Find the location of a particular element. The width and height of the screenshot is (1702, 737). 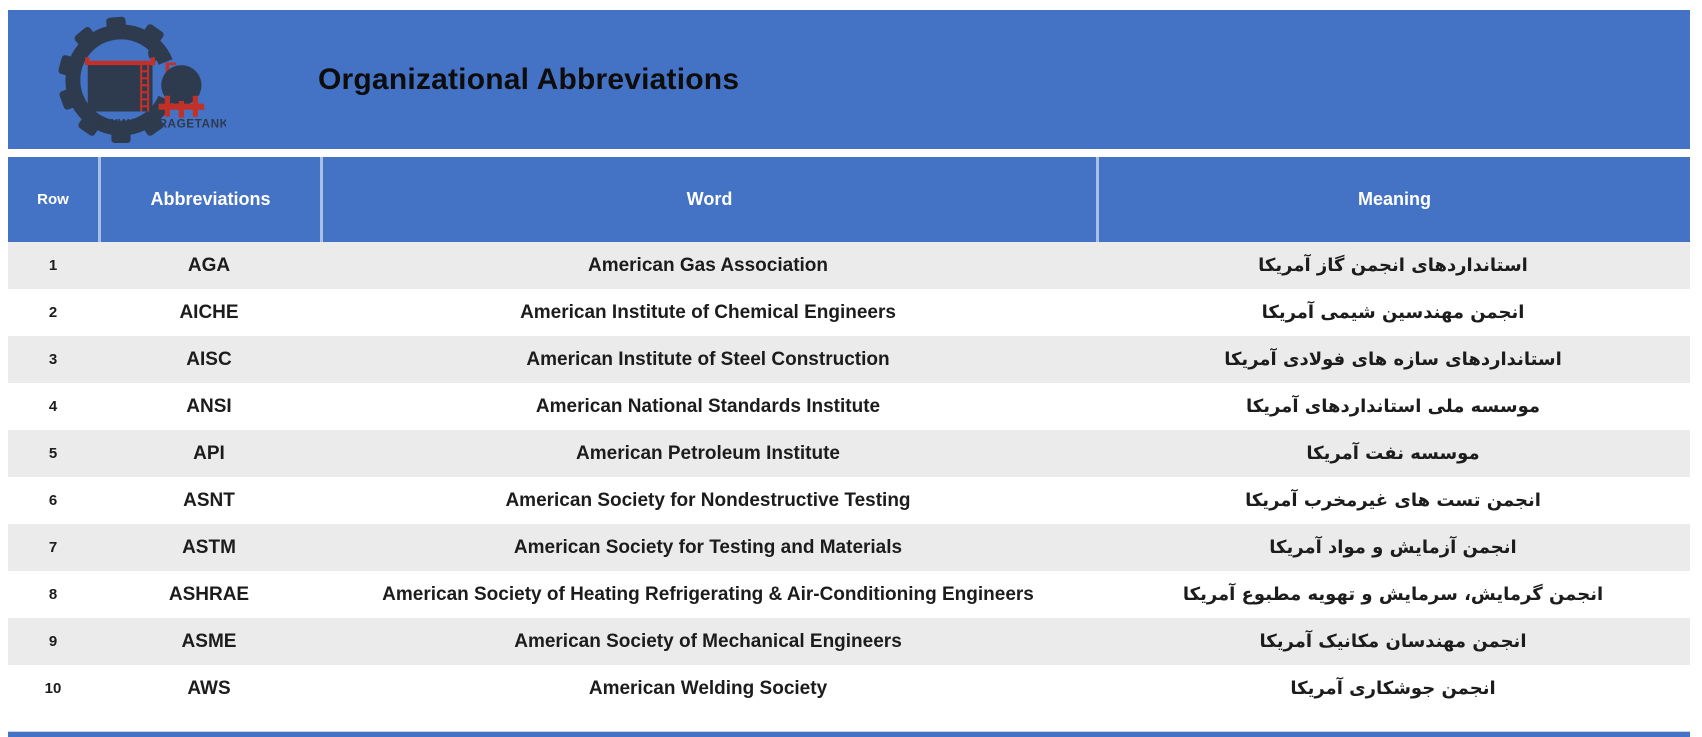

bottom-cutoff-band is located at coordinates (849, 734).